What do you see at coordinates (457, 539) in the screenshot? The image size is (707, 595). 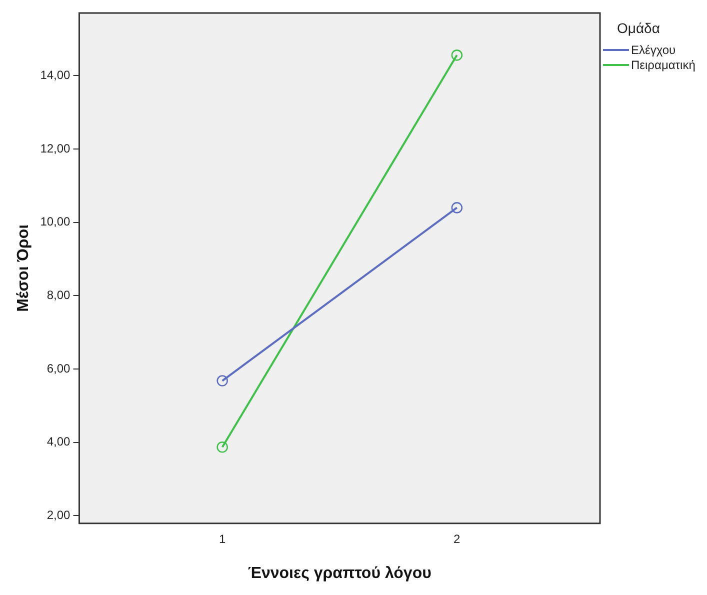 I see `x-tick-label: 2` at bounding box center [457, 539].